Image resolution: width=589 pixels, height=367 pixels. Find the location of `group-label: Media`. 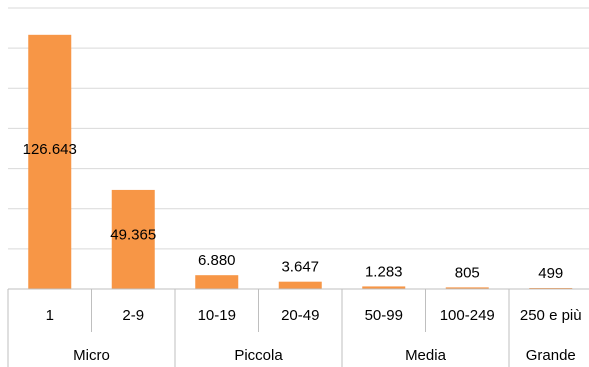

group-label: Media is located at coordinates (426, 355).